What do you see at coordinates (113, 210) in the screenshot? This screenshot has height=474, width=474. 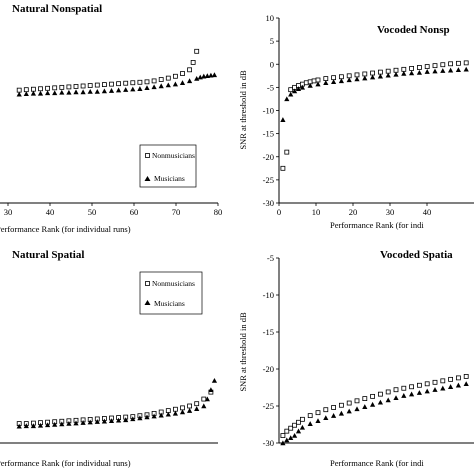 I see `x-ticks: 30 40 50 60 70 80` at bounding box center [113, 210].